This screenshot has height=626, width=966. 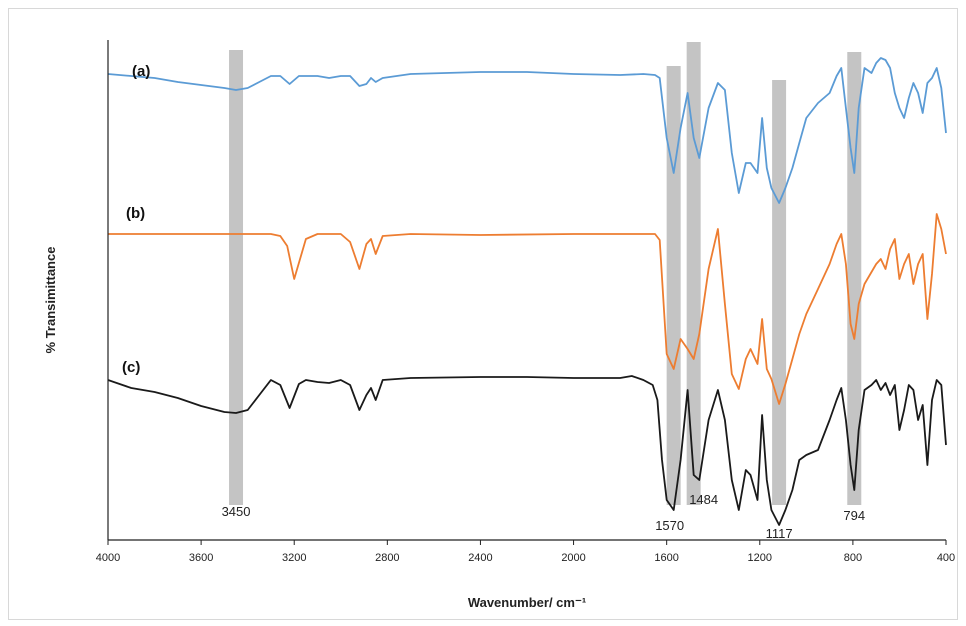 What do you see at coordinates (141, 71) in the screenshot?
I see `series-tag-1: (a)` at bounding box center [141, 71].